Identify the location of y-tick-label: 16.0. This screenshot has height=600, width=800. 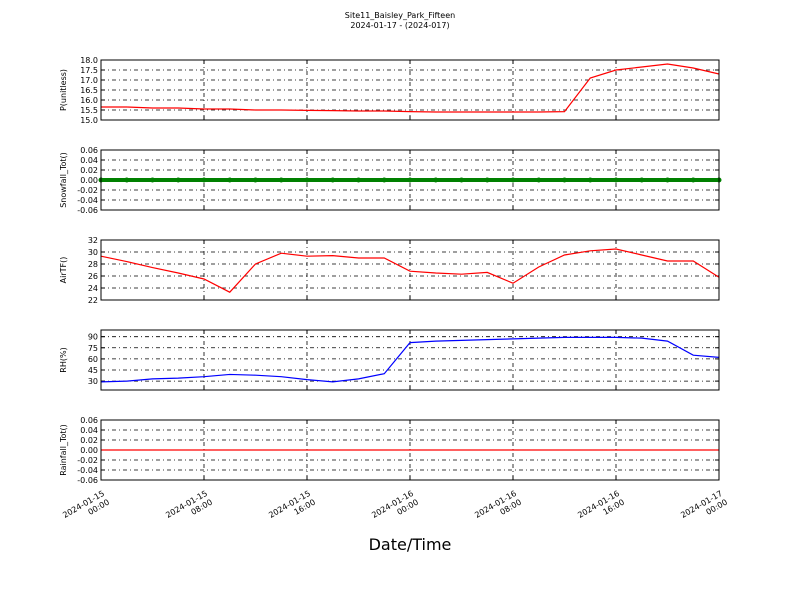
(89, 100).